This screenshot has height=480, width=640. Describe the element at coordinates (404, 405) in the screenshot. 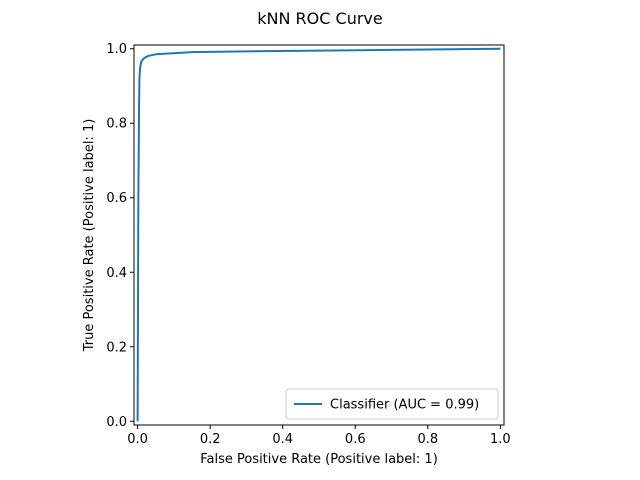

I see `legend-entry-label: Classifier (AUC = 0.99)` at that location.